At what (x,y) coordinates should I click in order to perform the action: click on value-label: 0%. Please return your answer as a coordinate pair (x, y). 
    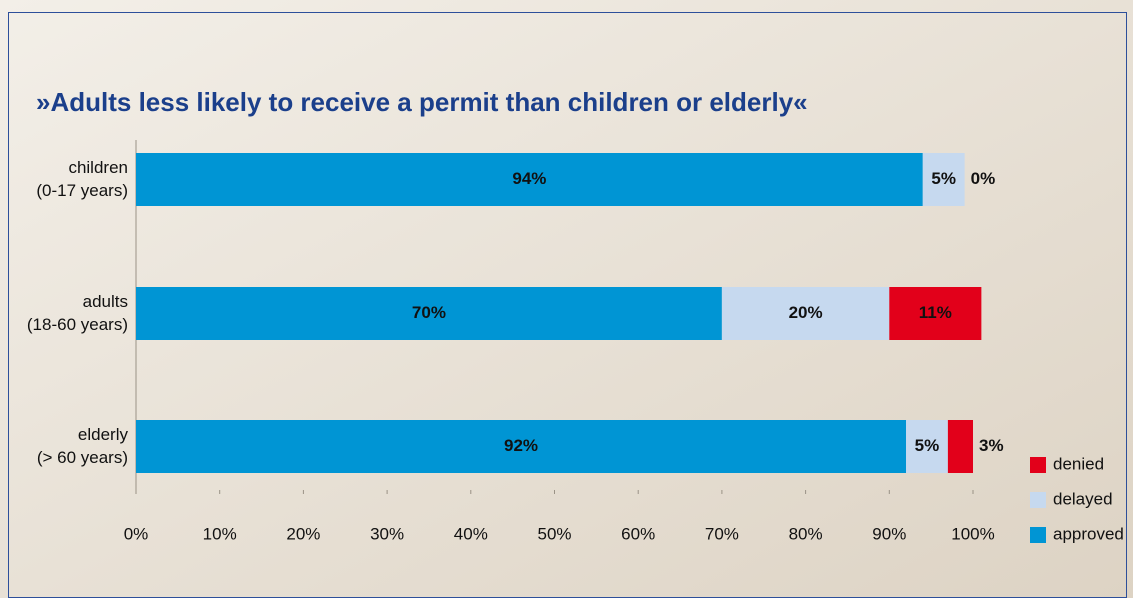
    Looking at the image, I should click on (983, 178).